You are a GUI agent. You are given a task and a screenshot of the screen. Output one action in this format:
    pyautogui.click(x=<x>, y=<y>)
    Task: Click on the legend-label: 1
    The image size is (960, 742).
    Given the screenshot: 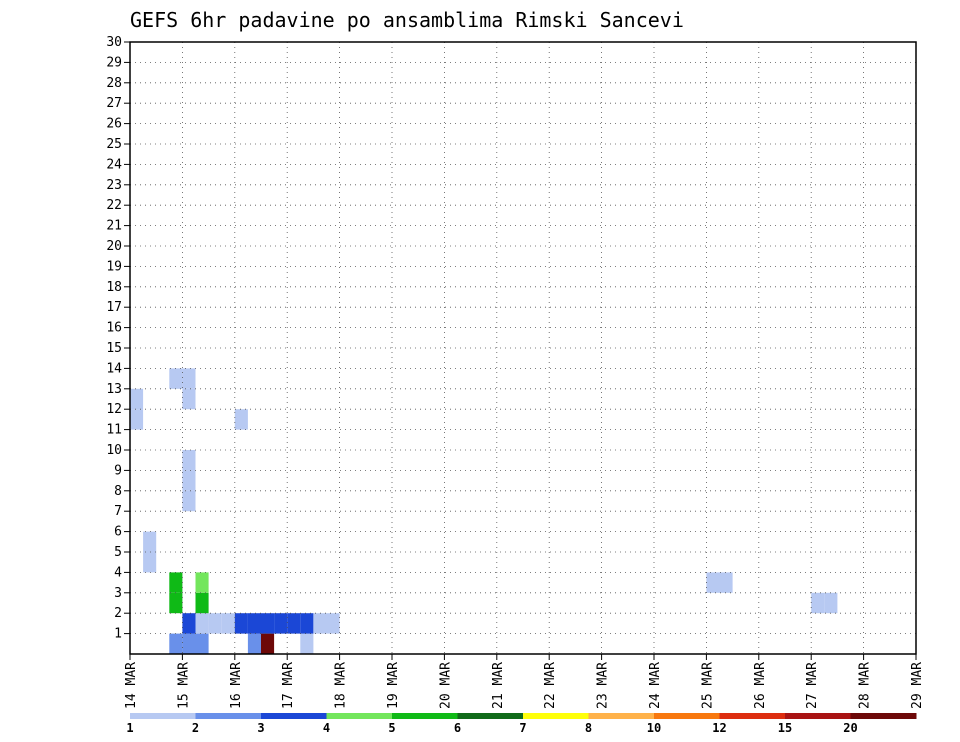 What is the action you would take?
    pyautogui.click(x=129, y=728)
    